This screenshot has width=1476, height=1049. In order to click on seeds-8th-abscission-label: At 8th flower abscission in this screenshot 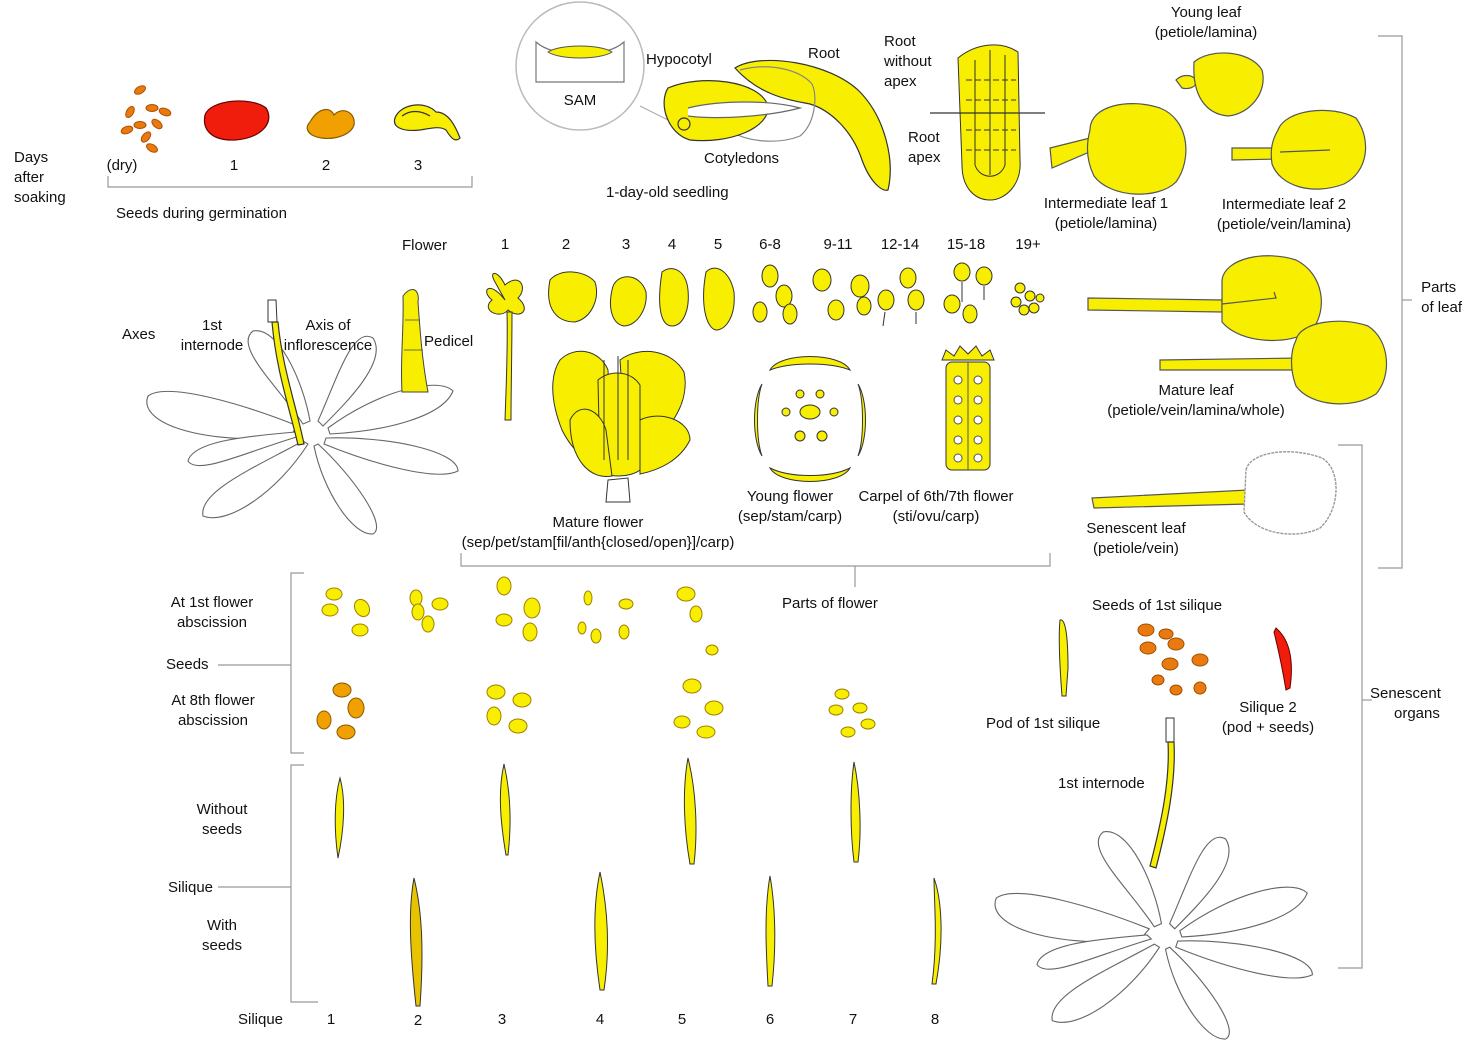, I will do `click(212, 711)`.